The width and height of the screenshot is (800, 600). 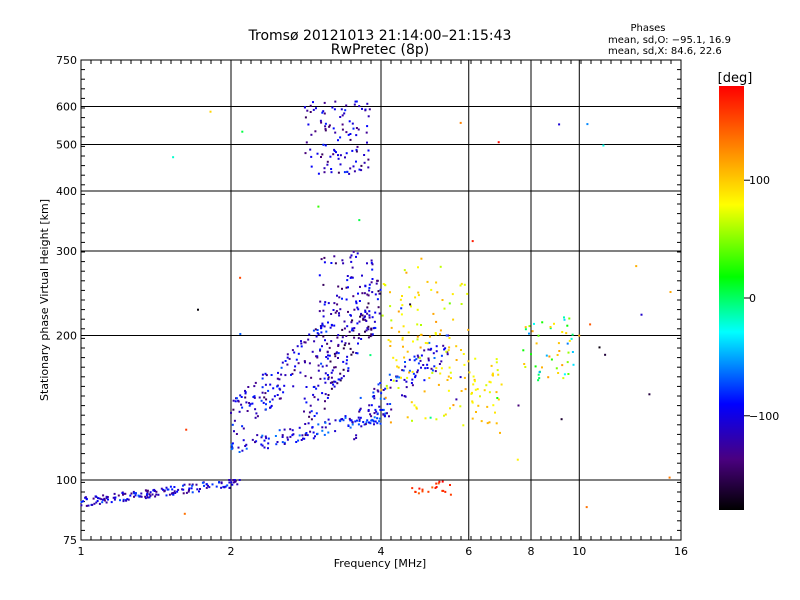 What do you see at coordinates (759, 180) in the screenshot?
I see `colorbar-tick-label: 100` at bounding box center [759, 180].